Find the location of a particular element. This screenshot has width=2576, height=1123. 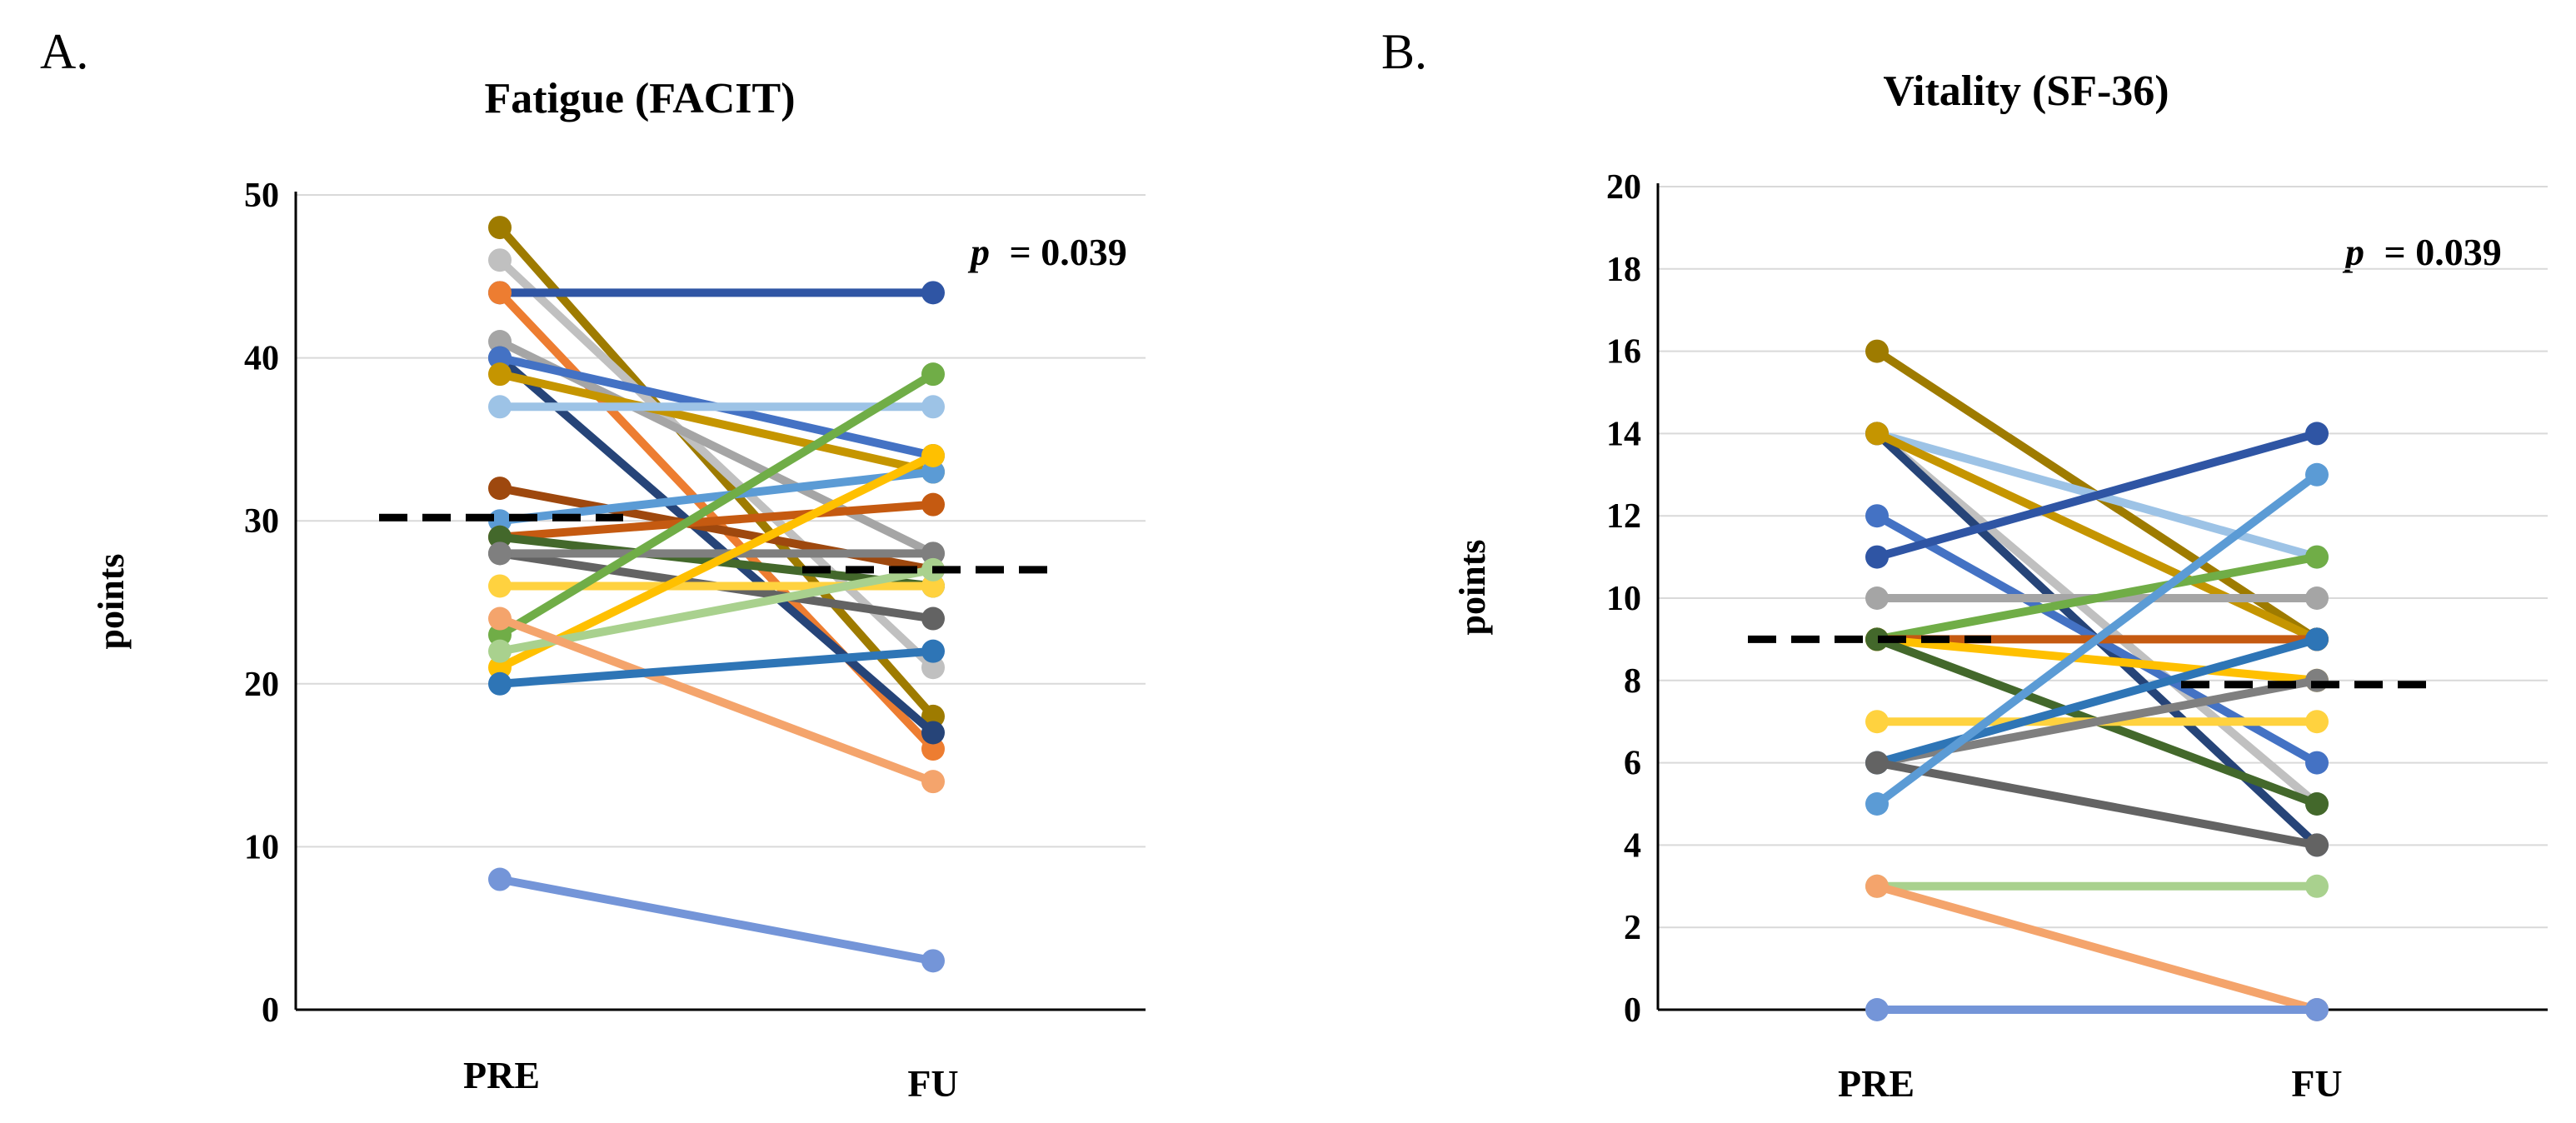

ytick-label-b-2: 4 is located at coordinates (1632, 845).